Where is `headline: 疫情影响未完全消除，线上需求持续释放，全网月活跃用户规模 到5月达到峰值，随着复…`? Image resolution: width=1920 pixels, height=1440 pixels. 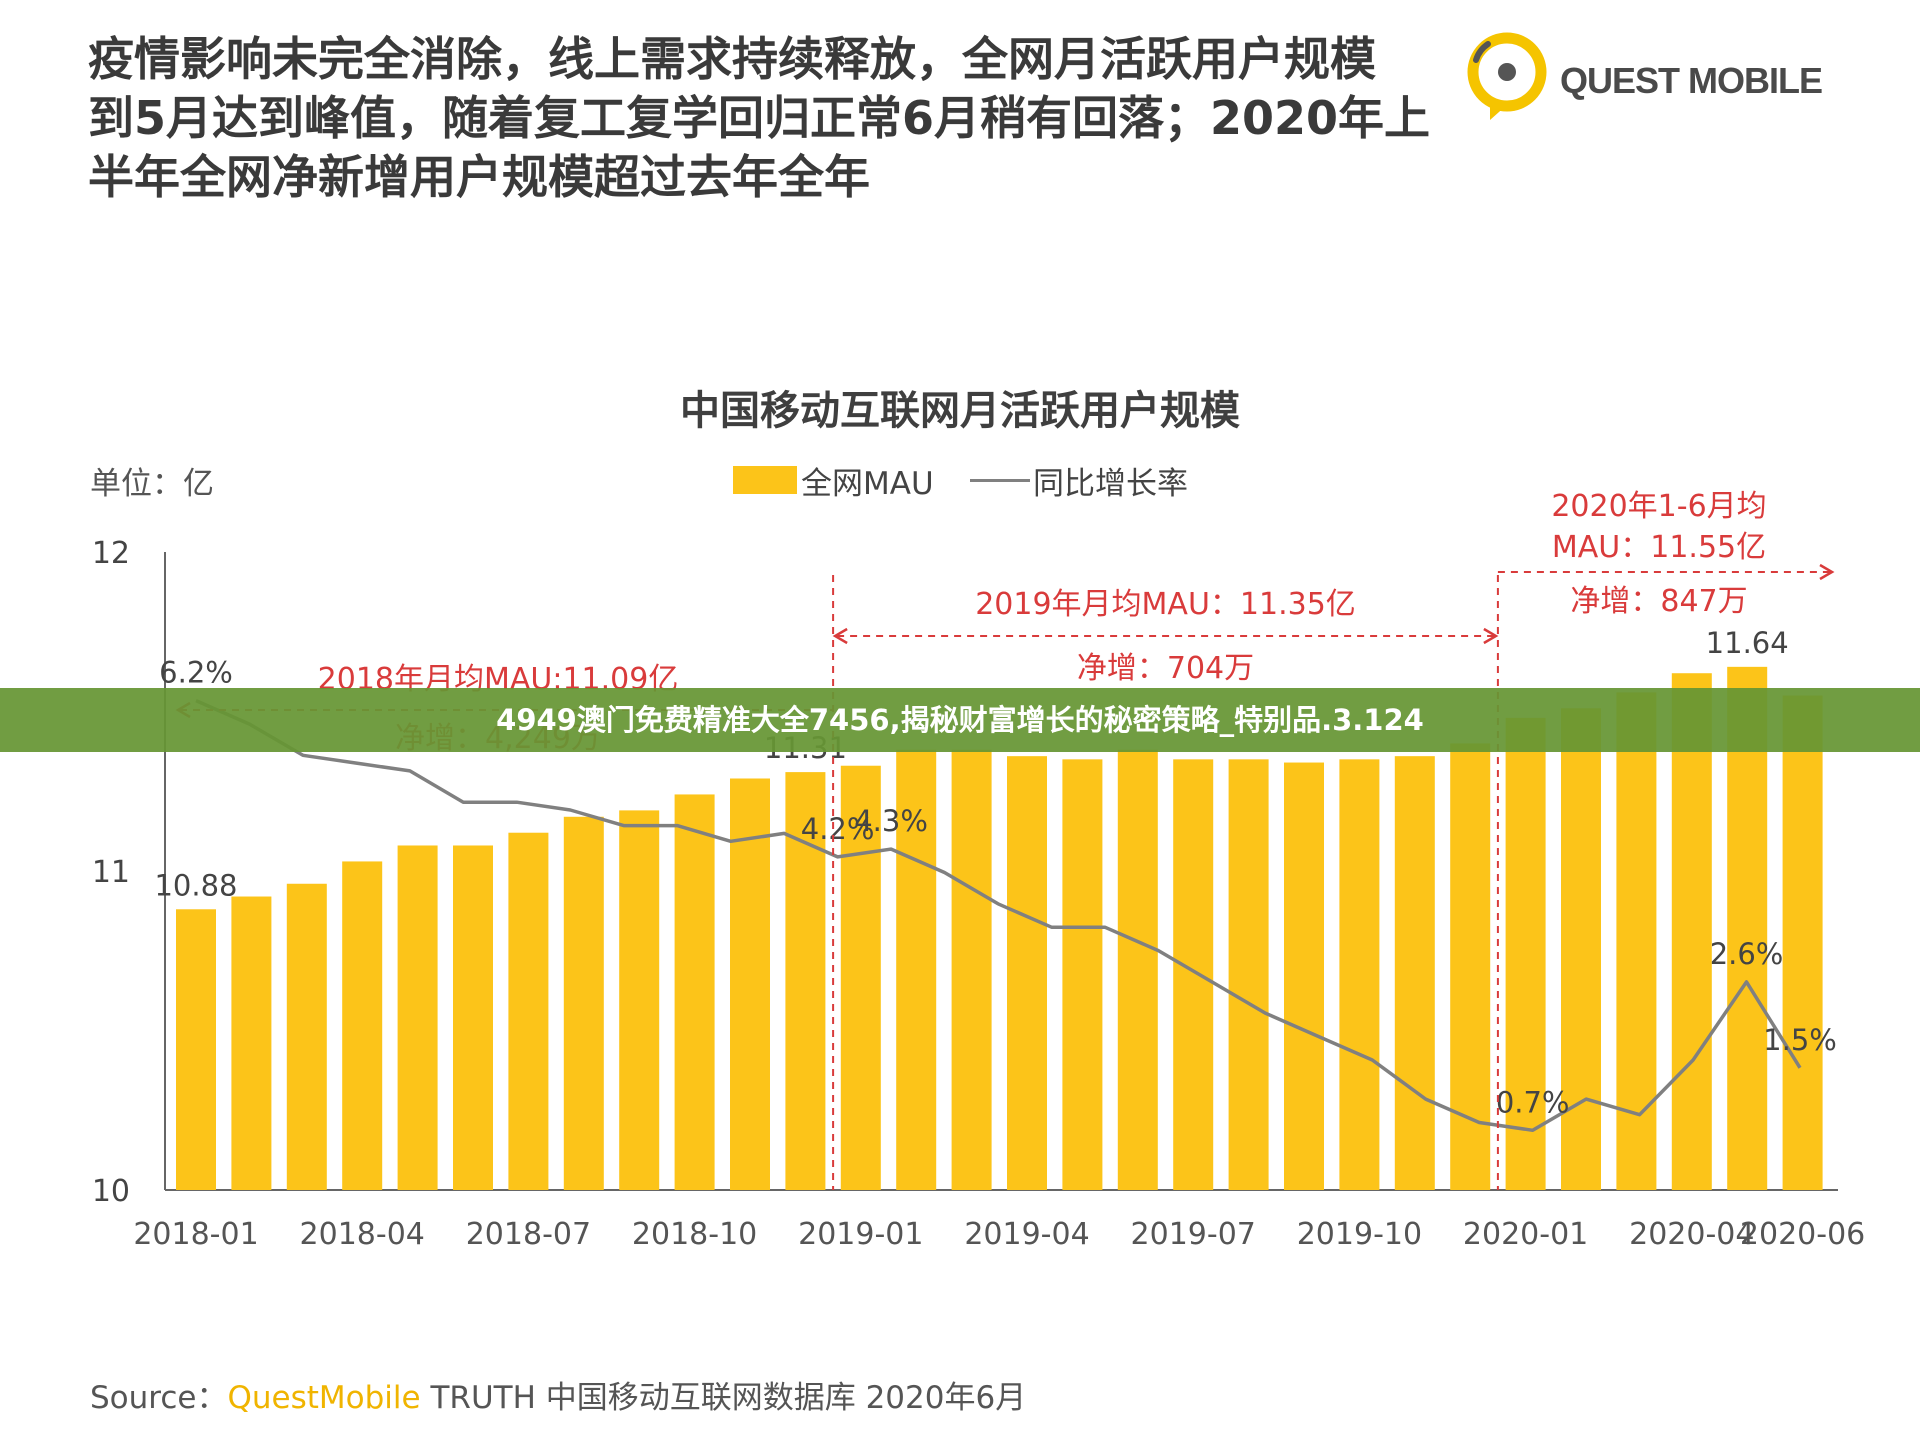
headline: 疫情影响未完全消除，线上需求持续释放，全网月活跃用户规模 到5月达到峰值，随着复… is located at coordinates (773, 118).